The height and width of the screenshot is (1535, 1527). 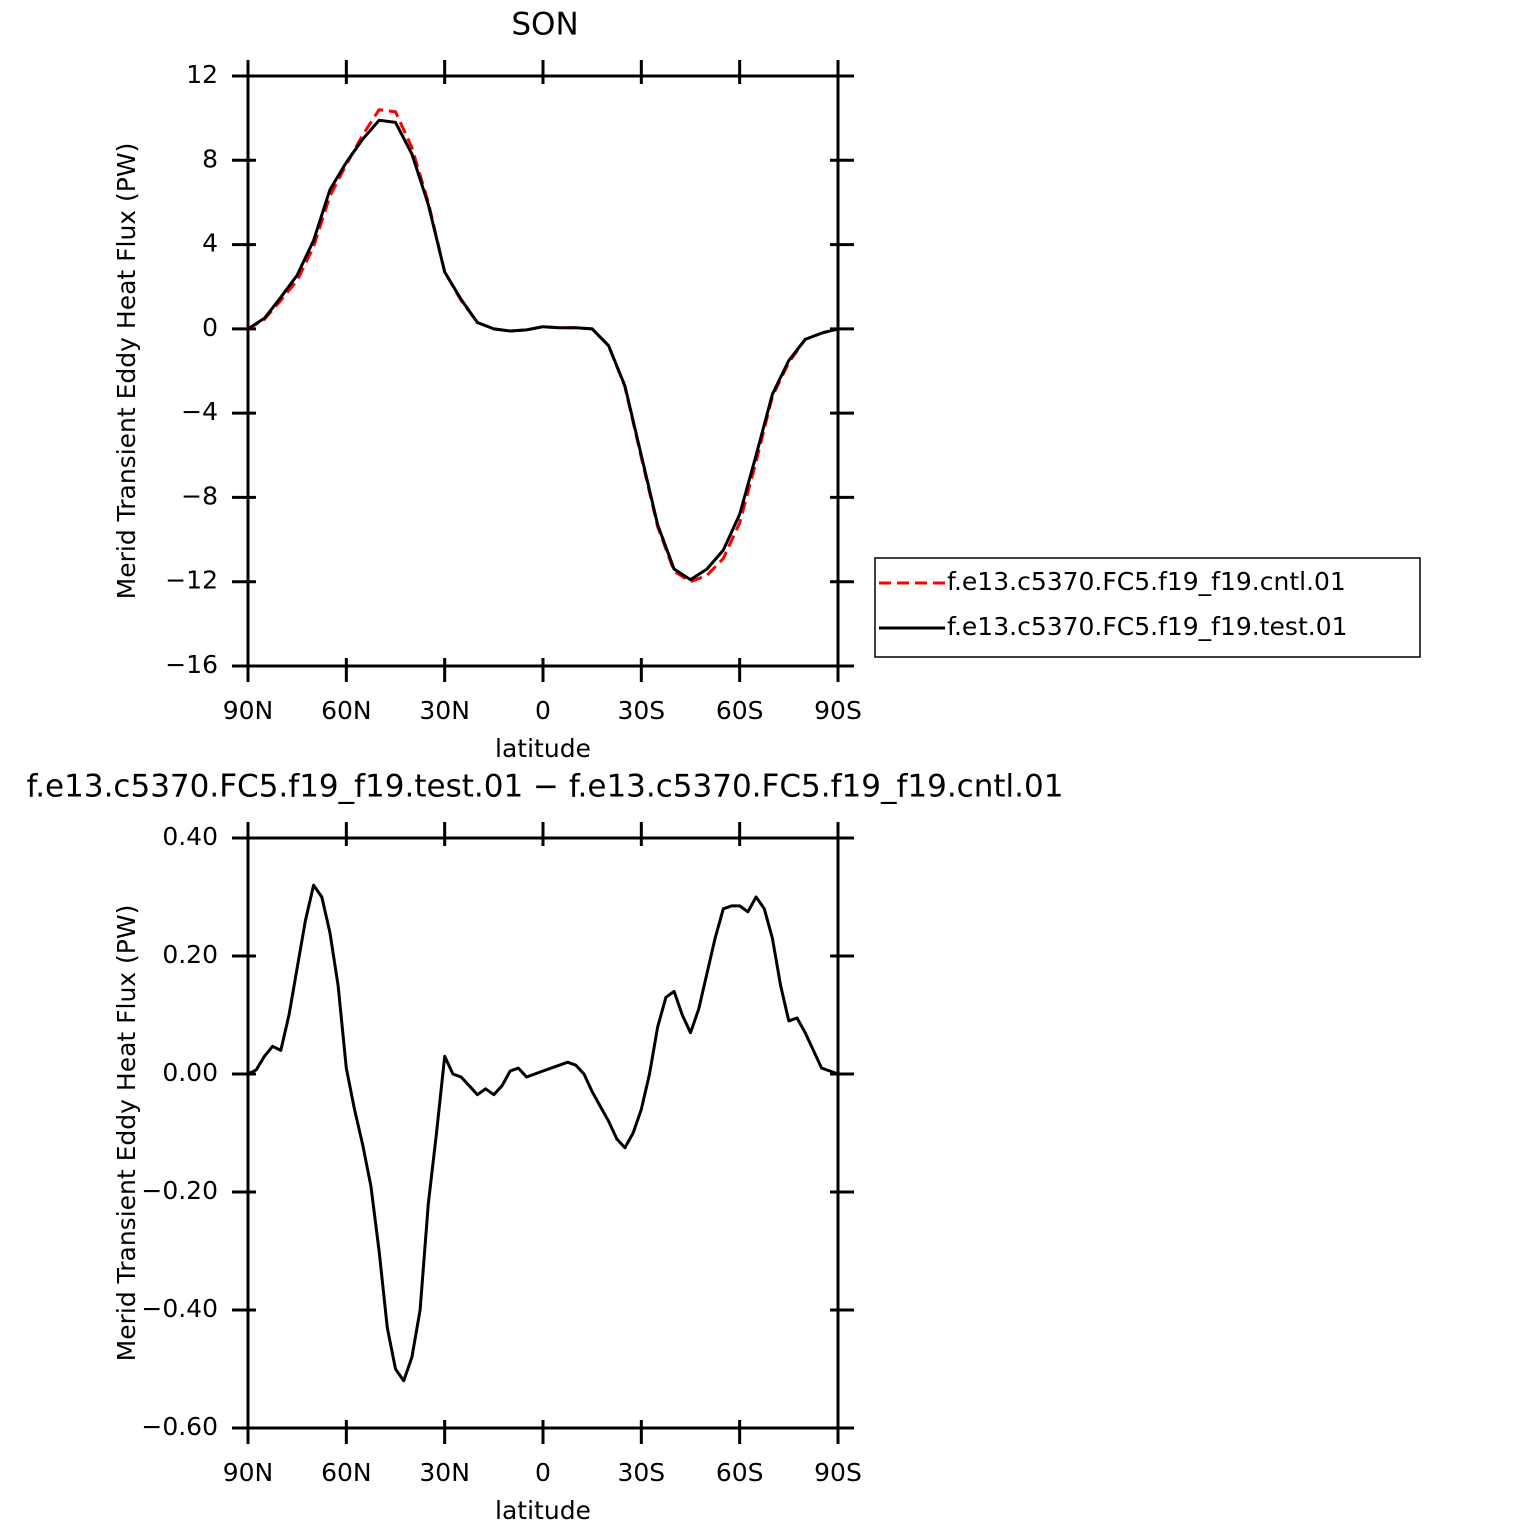 What do you see at coordinates (199, 411) in the screenshot?
I see `y-tick-label: −4` at bounding box center [199, 411].